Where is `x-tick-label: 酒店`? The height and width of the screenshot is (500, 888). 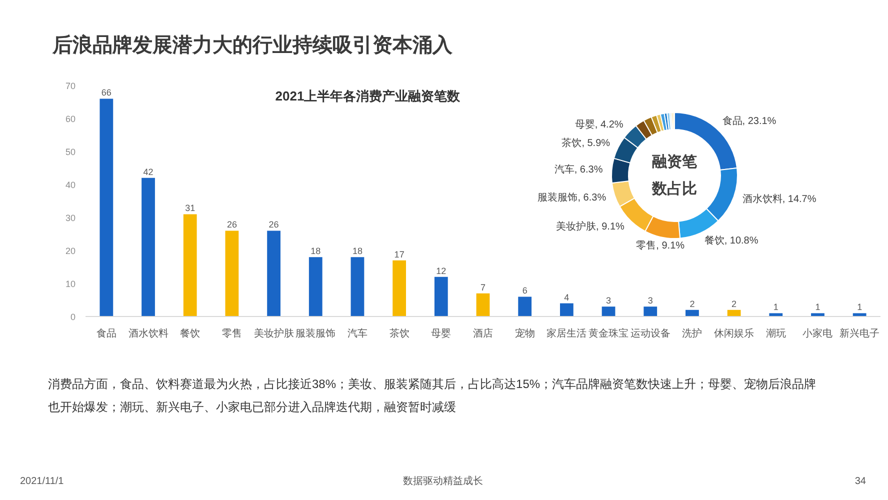 x-tick-label: 酒店 is located at coordinates (483, 334).